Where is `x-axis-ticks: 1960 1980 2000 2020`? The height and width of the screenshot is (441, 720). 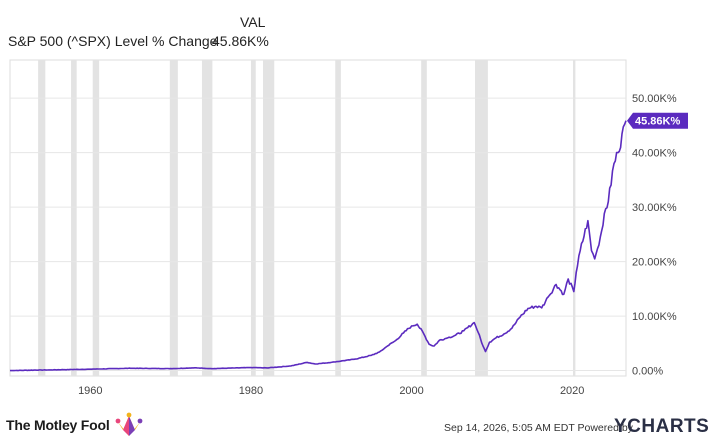 x-axis-ticks: 1960 1980 2000 2020 is located at coordinates (331, 391).